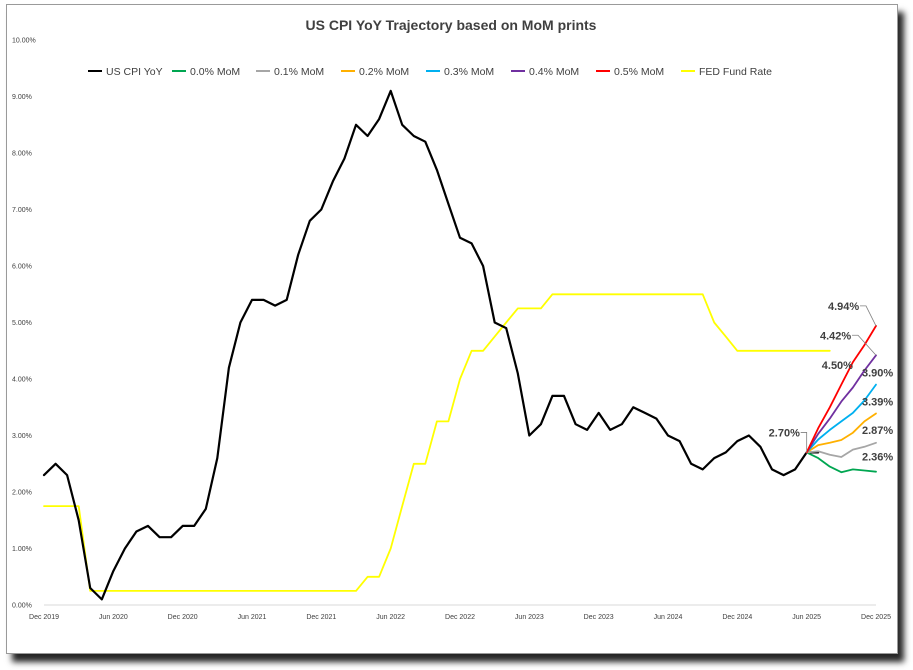 This screenshot has width=913, height=670. I want to click on x-tick-label: Dec 2023, so click(599, 617).